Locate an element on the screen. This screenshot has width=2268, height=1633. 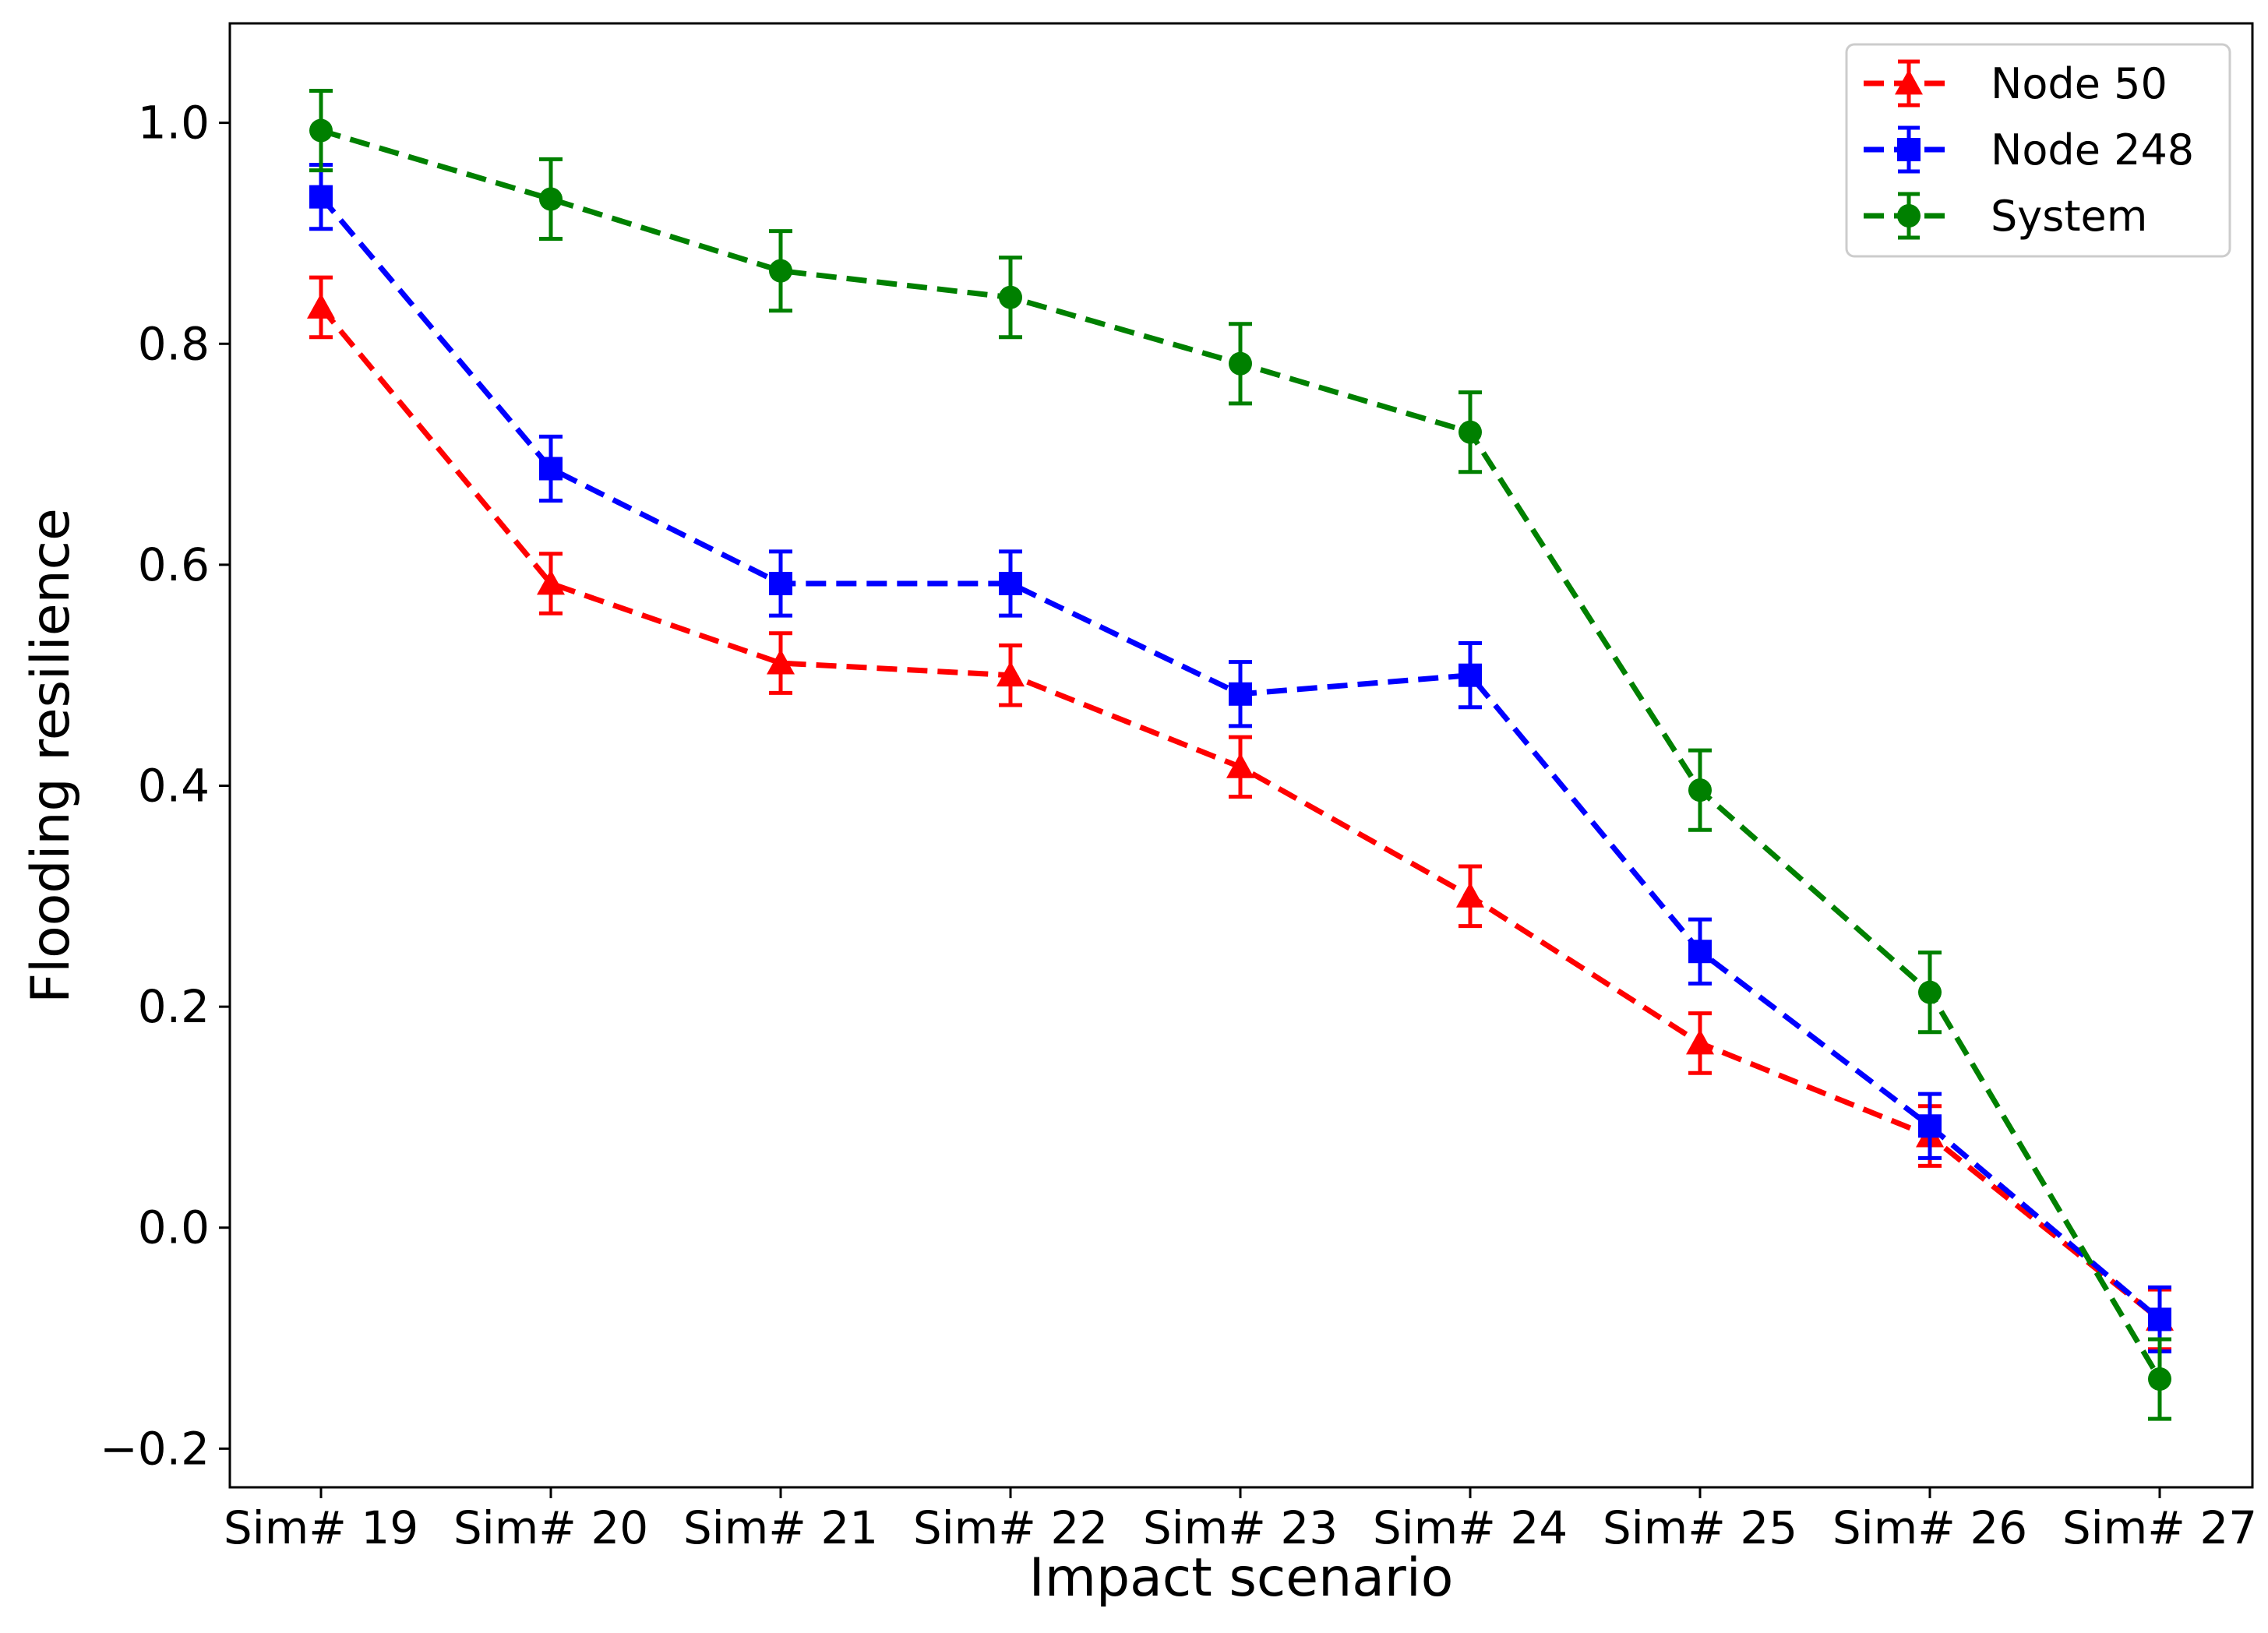
legend: Node 50 Node 248 System is located at coordinates (2038, 150).